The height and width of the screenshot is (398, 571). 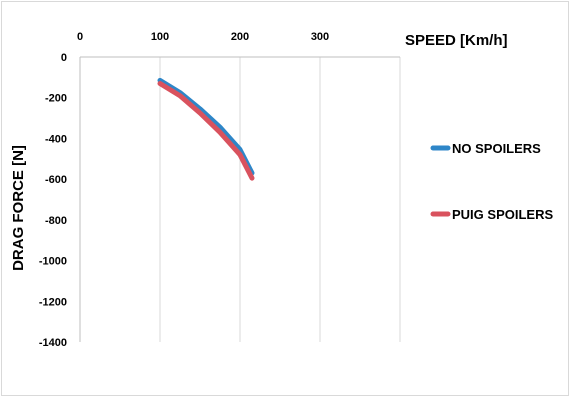 I want to click on y-tick-label--1400: -1400, so click(x=53, y=343).